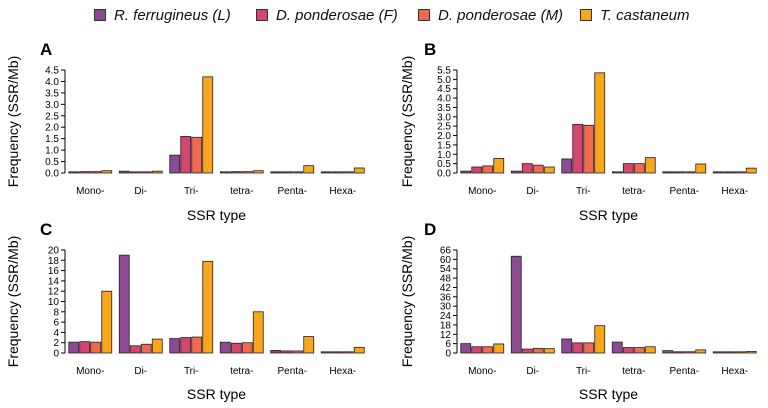  What do you see at coordinates (446, 269) in the screenshot?
I see `y-tick-label: 54` at bounding box center [446, 269].